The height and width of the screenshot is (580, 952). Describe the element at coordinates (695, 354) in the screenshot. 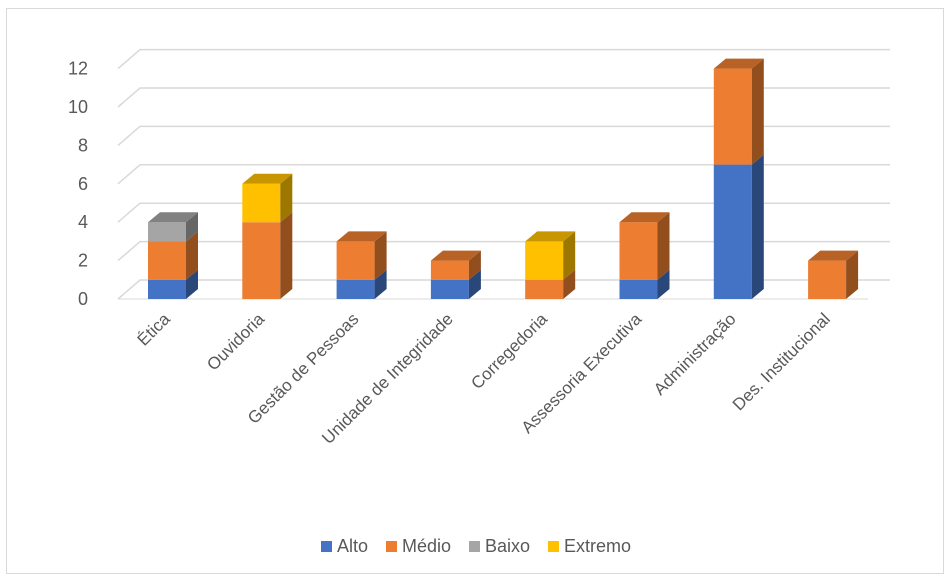

I see `x-category-label: Administração` at that location.